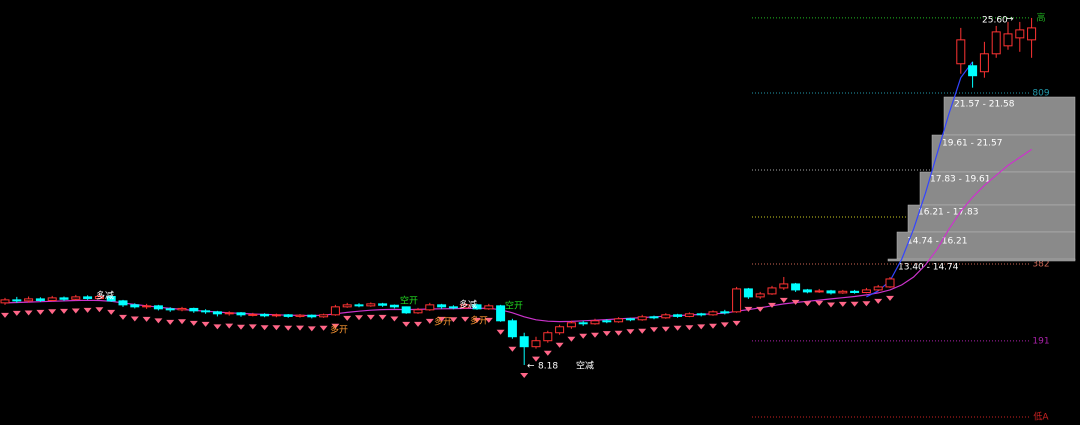 The height and width of the screenshot is (425, 1080). I want to click on level-label: 高, so click(1040, 17).